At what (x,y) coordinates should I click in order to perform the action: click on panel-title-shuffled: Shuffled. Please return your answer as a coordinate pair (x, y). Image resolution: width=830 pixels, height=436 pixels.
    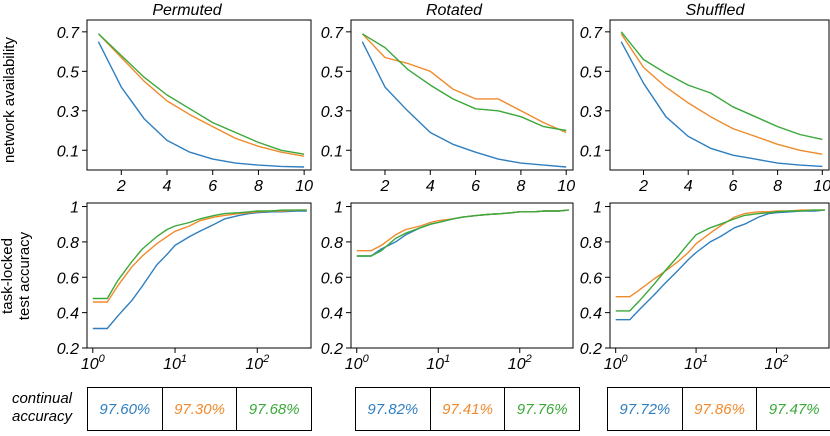
    Looking at the image, I should click on (716, 10).